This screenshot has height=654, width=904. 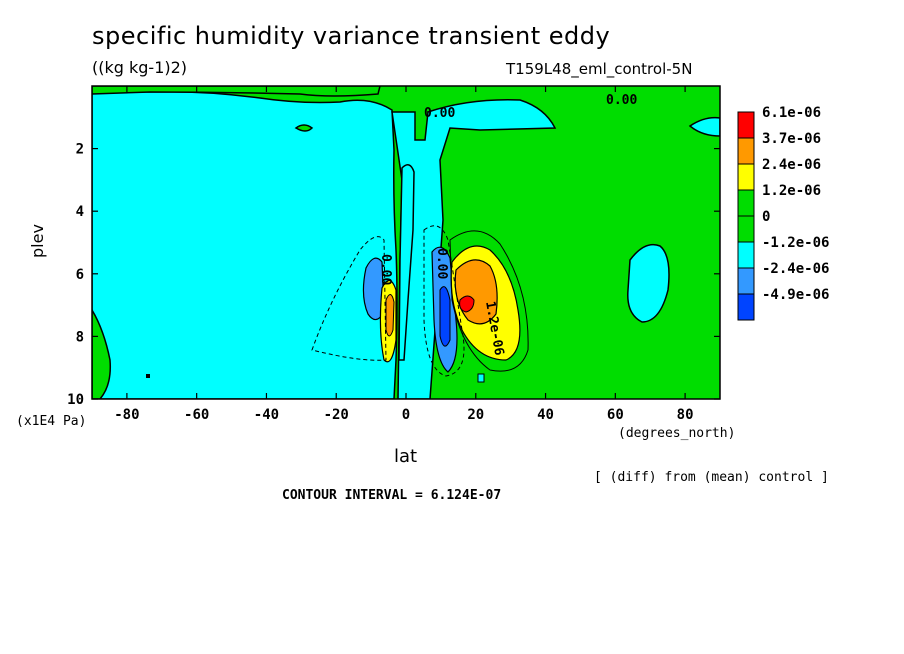 I want to click on contour-label-top-right: 0.00, so click(x=621, y=100).